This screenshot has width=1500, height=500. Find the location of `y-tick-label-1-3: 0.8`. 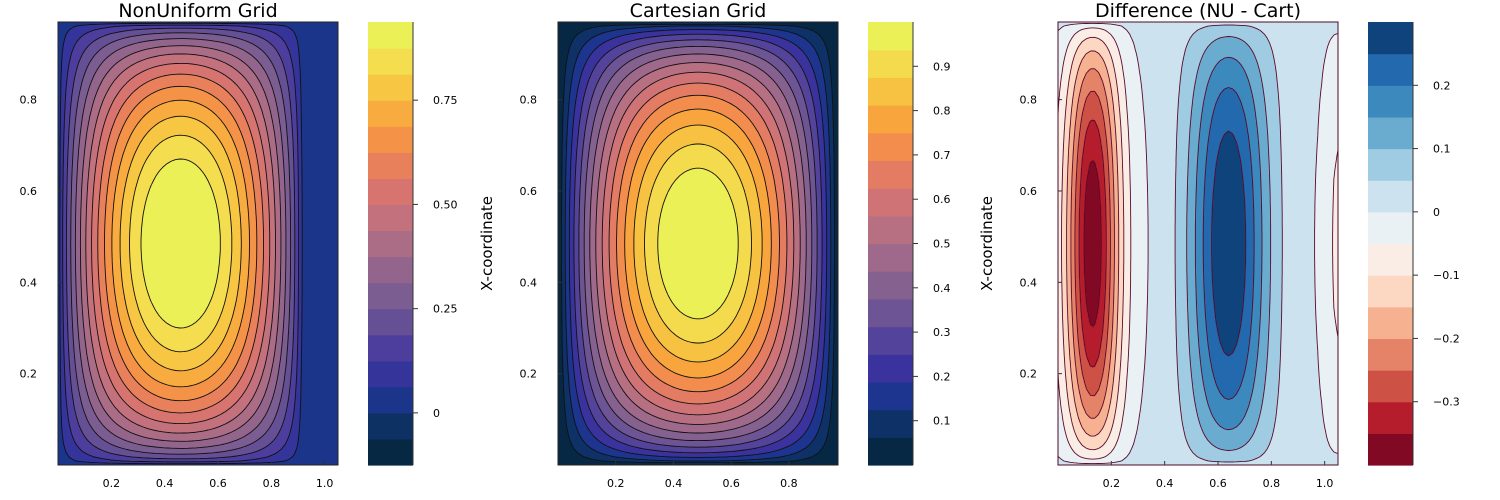

y-tick-label-1-3: 0.8 is located at coordinates (529, 100).